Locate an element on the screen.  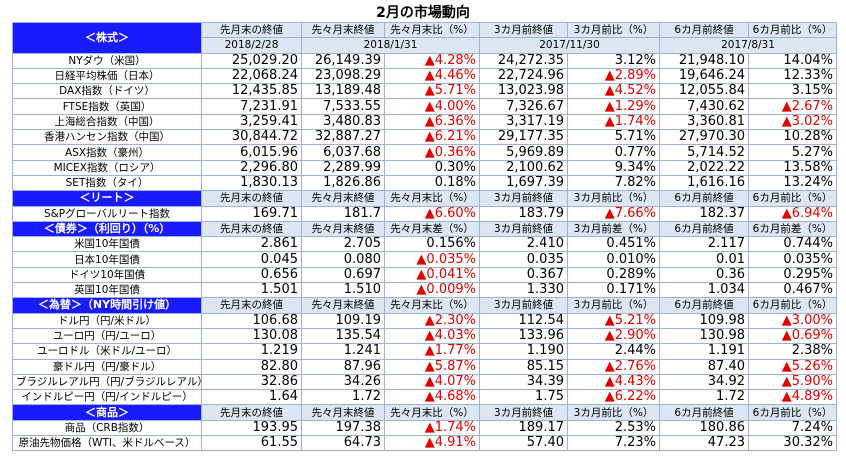
value-cell: 2,289.99 is located at coordinates (343, 167).